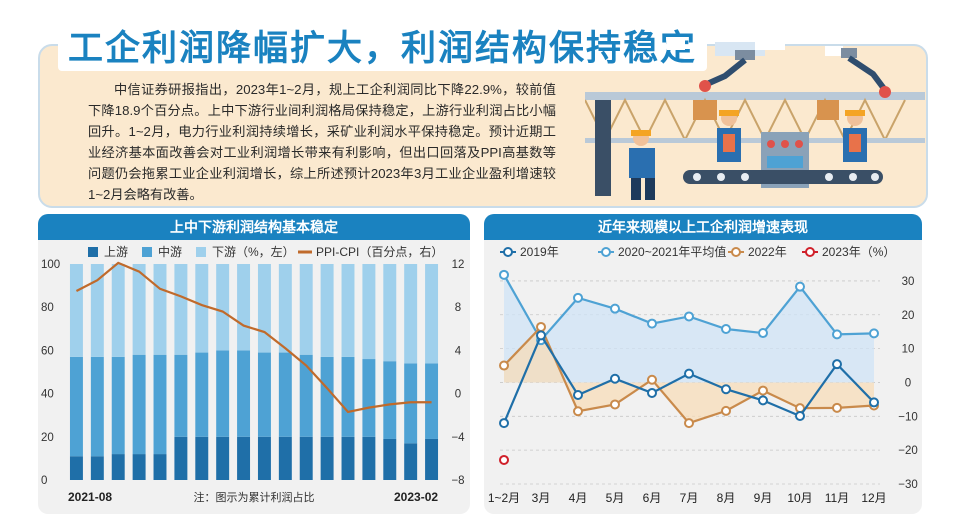 The image size is (960, 519). I want to click on page-title: 工企利润降幅扩大，利润结构保持稳定, so click(383, 45).